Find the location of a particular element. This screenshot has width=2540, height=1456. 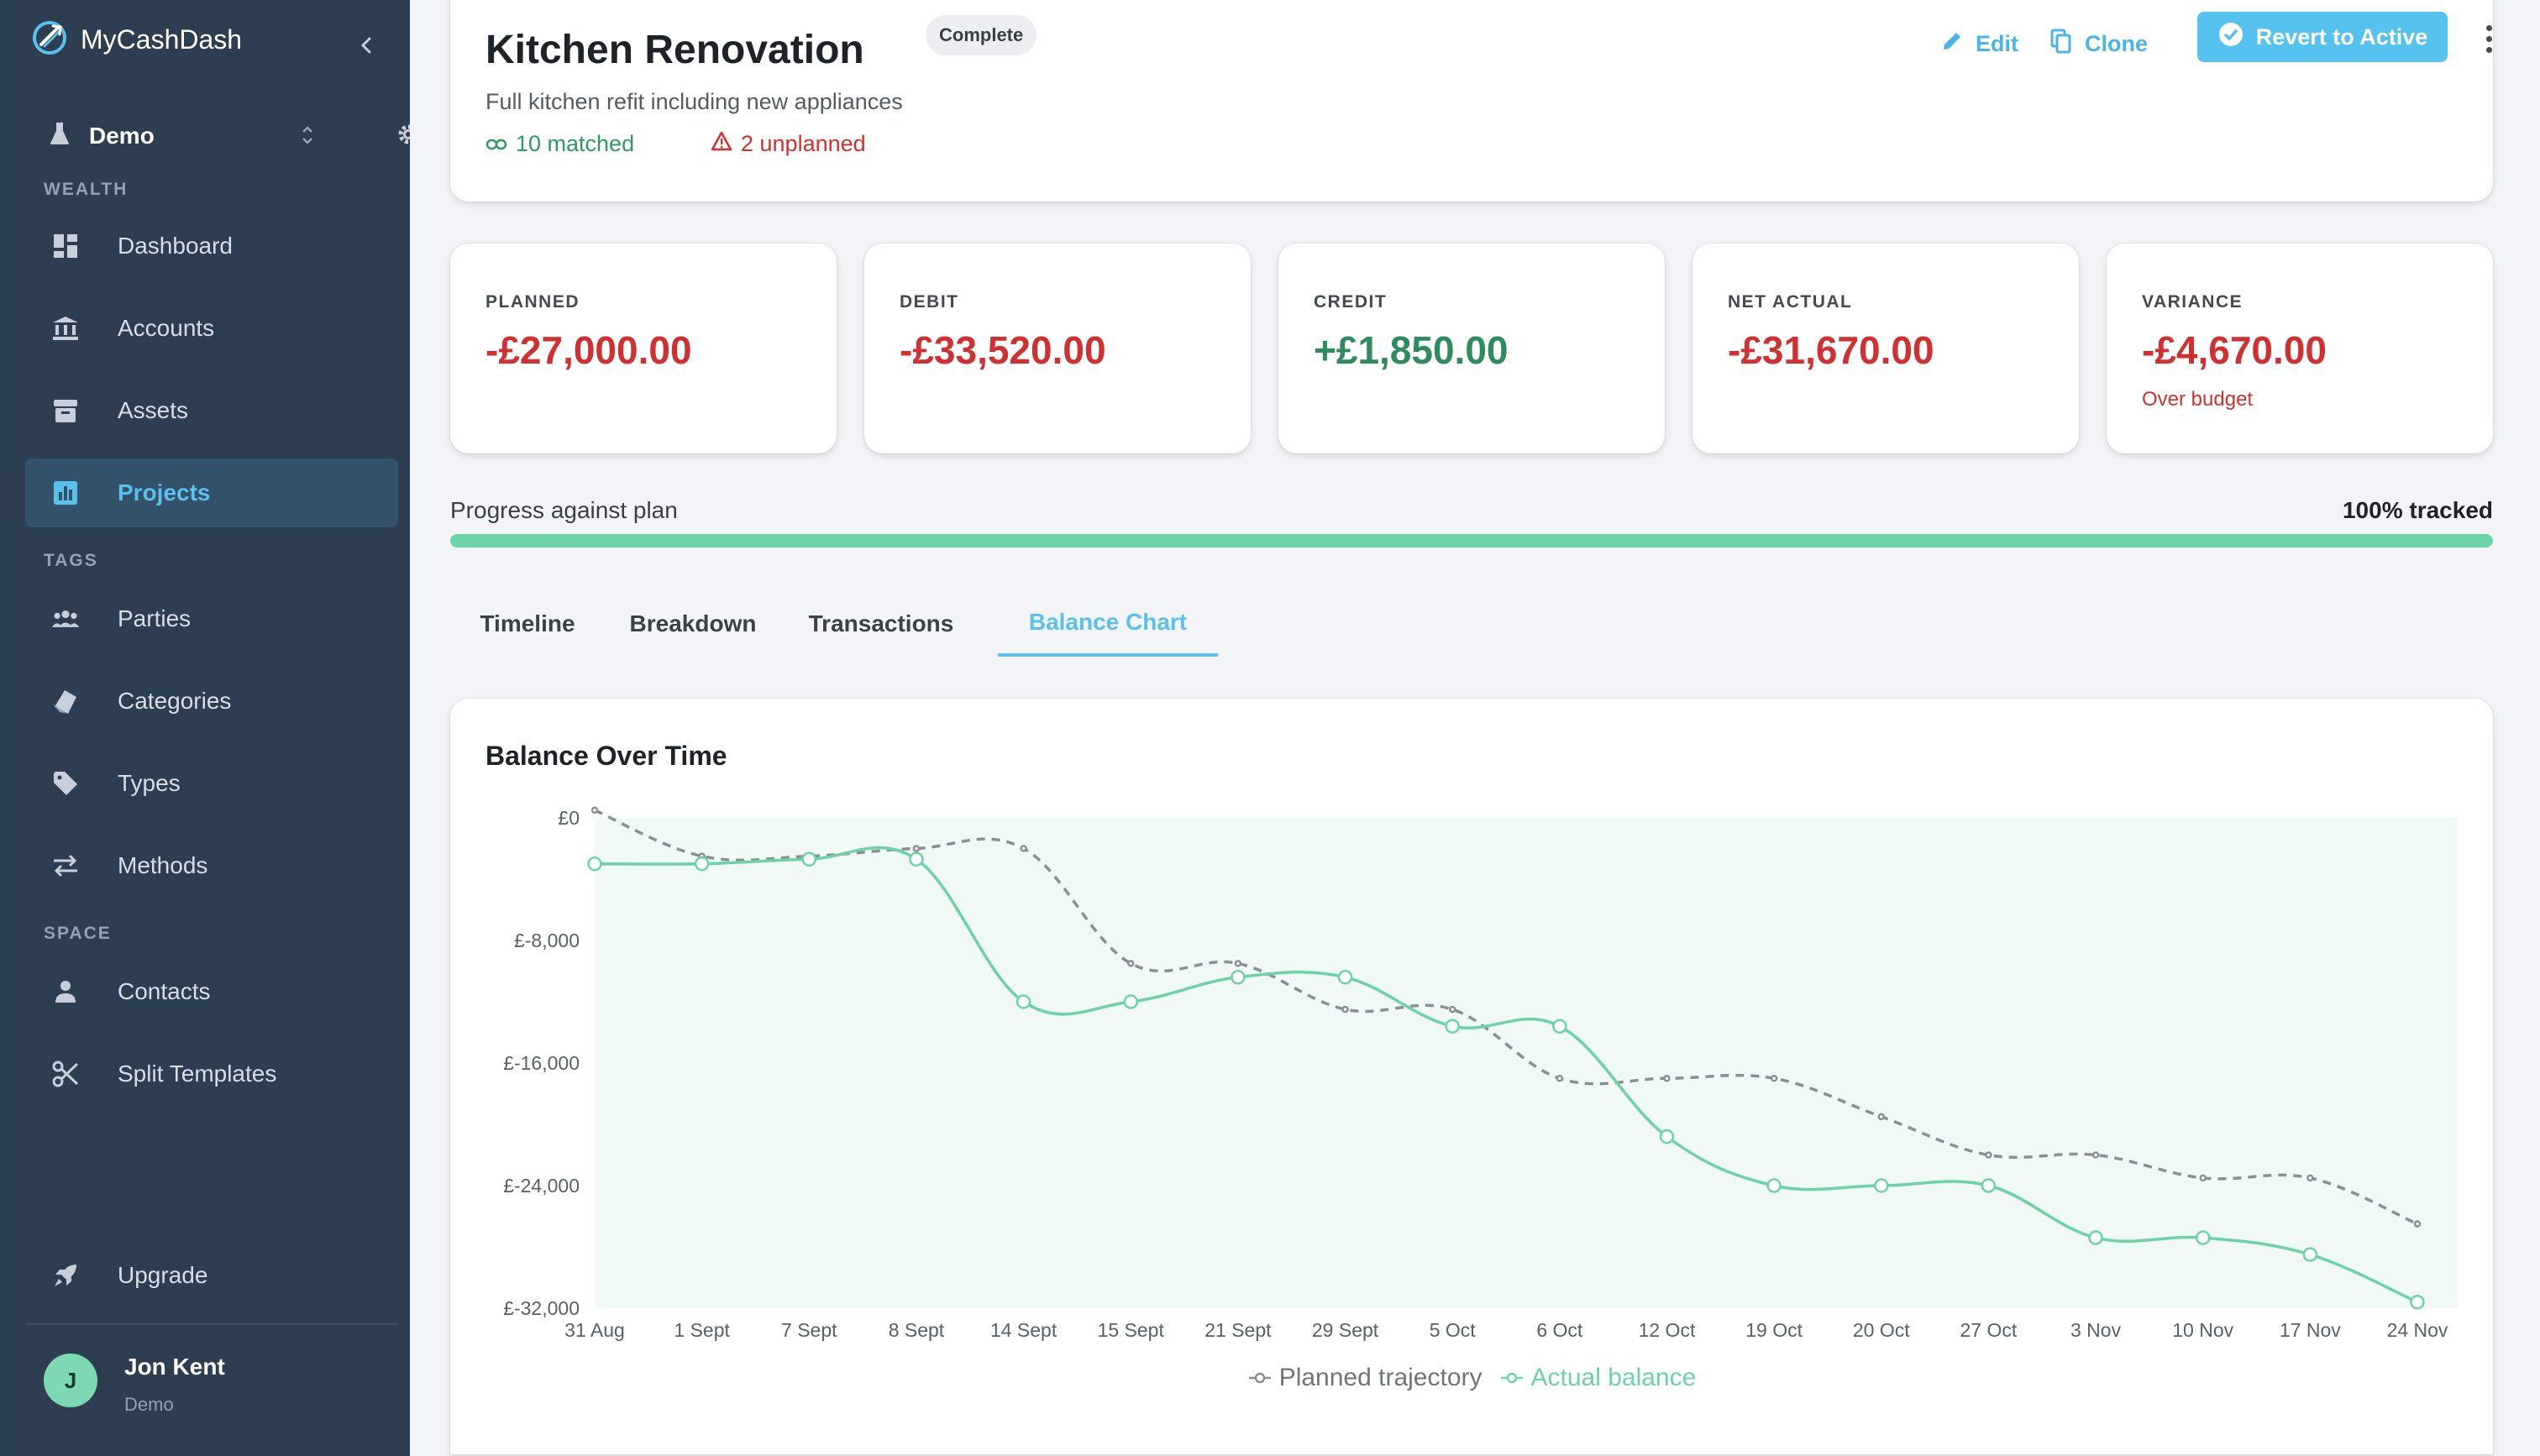

section-label-wealth: WEALTH is located at coordinates (86, 189).